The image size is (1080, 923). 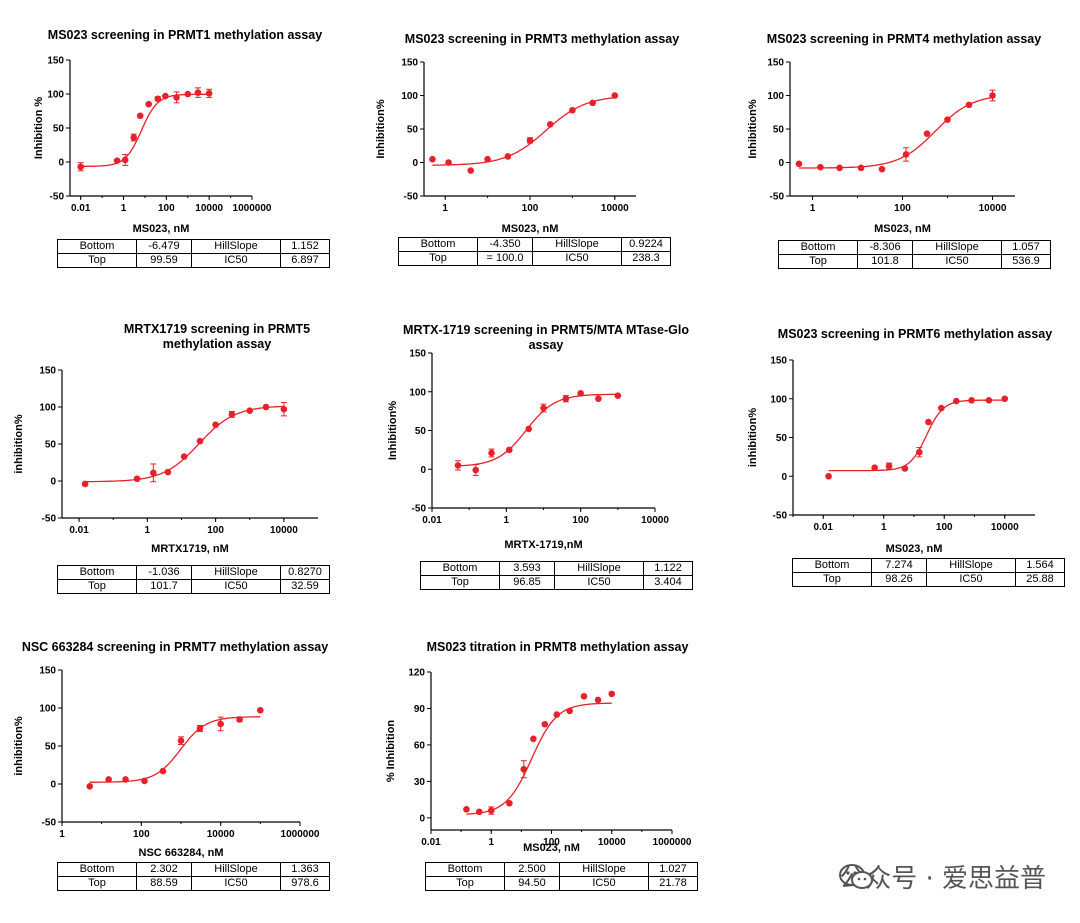 I want to click on param-value: 96.85, so click(x=527, y=582).